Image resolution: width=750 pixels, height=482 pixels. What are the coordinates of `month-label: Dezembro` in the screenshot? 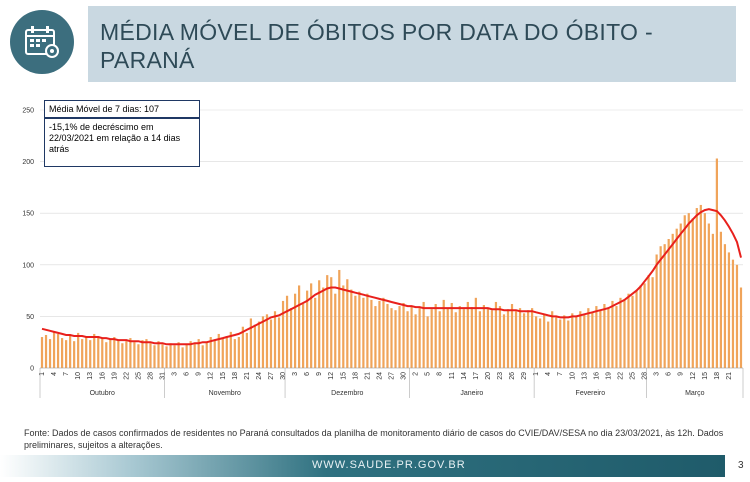 It's located at (347, 393).